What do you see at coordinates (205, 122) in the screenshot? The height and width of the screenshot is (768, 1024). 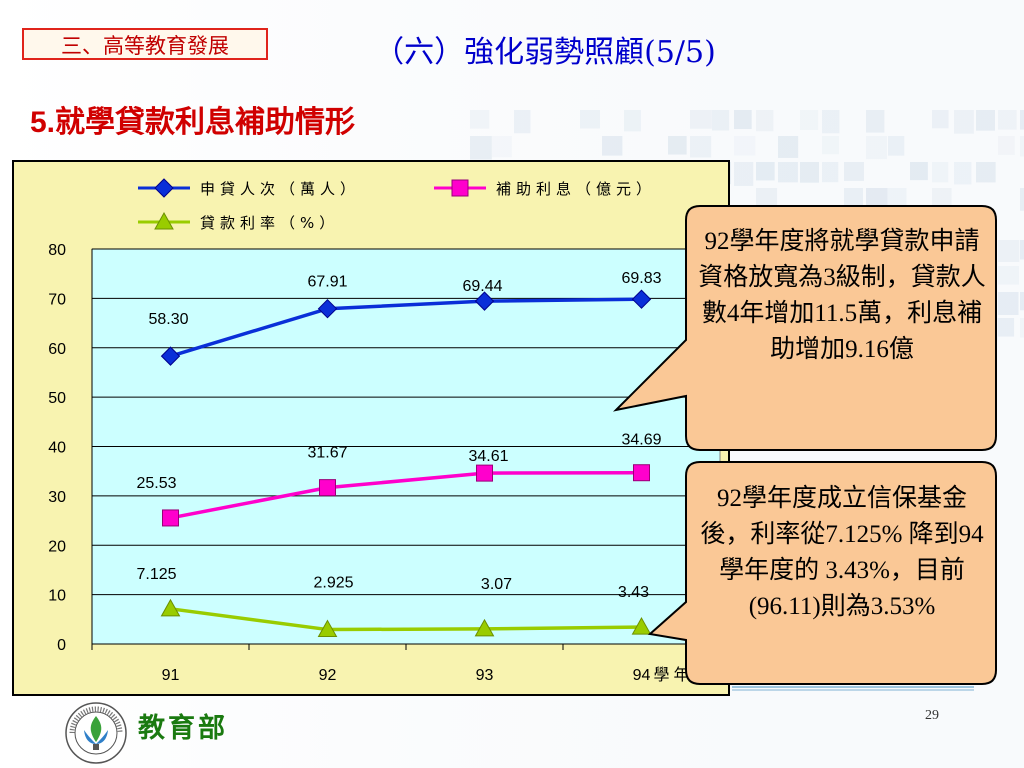 I see `subtitle-text: 就學貸款利息補助情形` at bounding box center [205, 122].